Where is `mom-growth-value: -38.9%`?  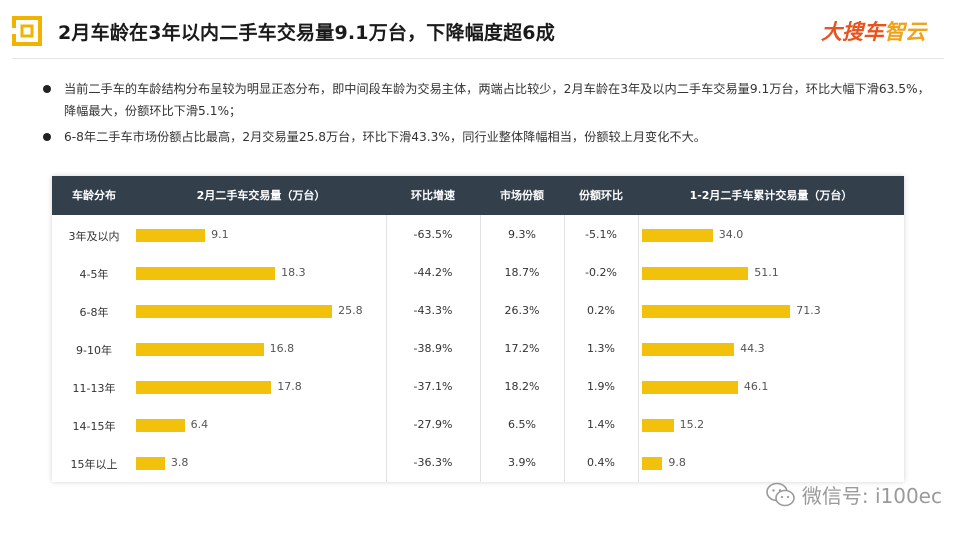 mom-growth-value: -38.9% is located at coordinates (433, 348).